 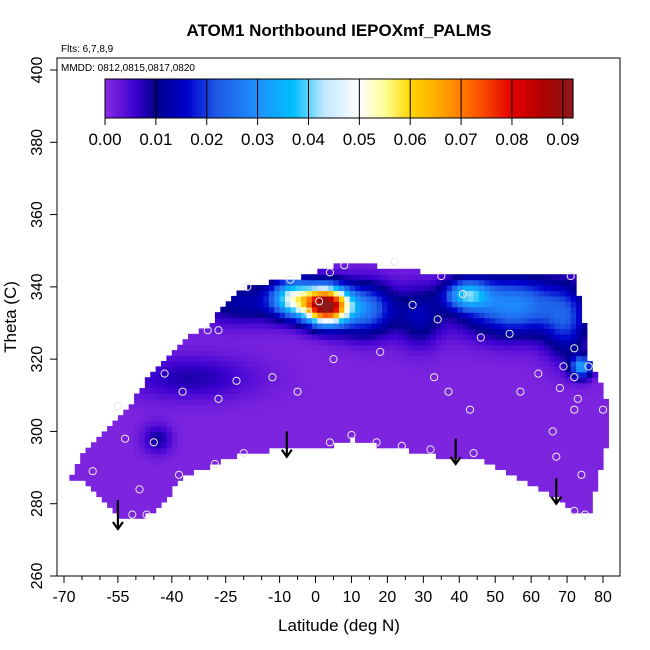 What do you see at coordinates (376, 442) in the screenshot?
I see `sample-point` at bounding box center [376, 442].